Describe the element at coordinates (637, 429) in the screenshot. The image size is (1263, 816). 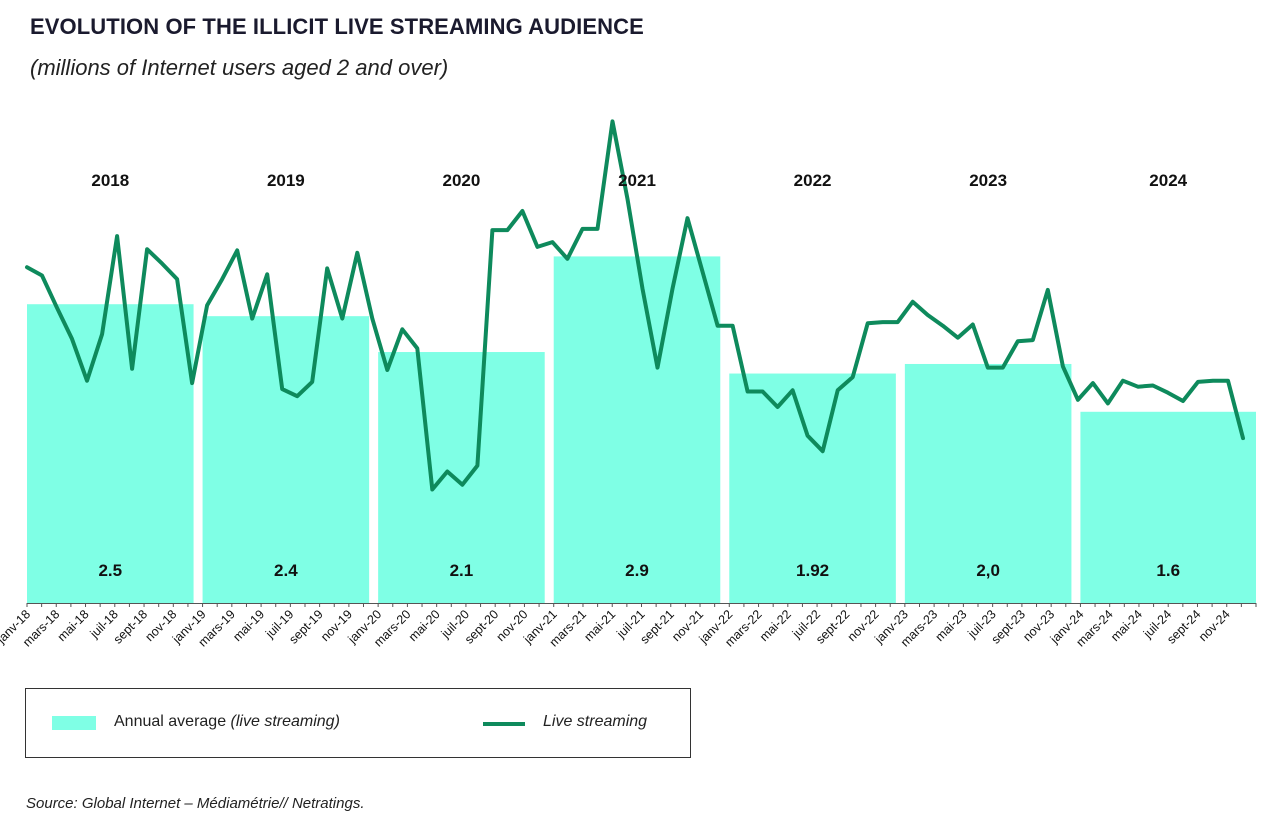
I see `annual-average-bar-2021` at that location.